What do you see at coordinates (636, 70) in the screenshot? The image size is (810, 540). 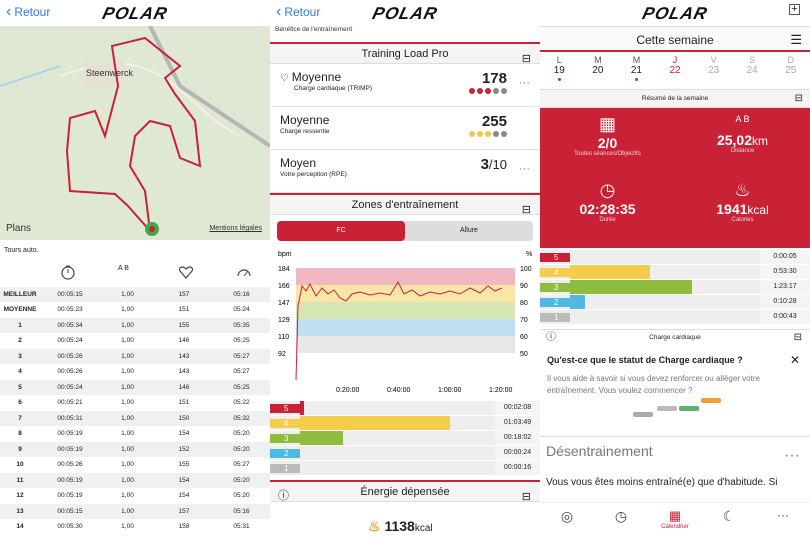 I see `day-21: M 21` at bounding box center [636, 70].